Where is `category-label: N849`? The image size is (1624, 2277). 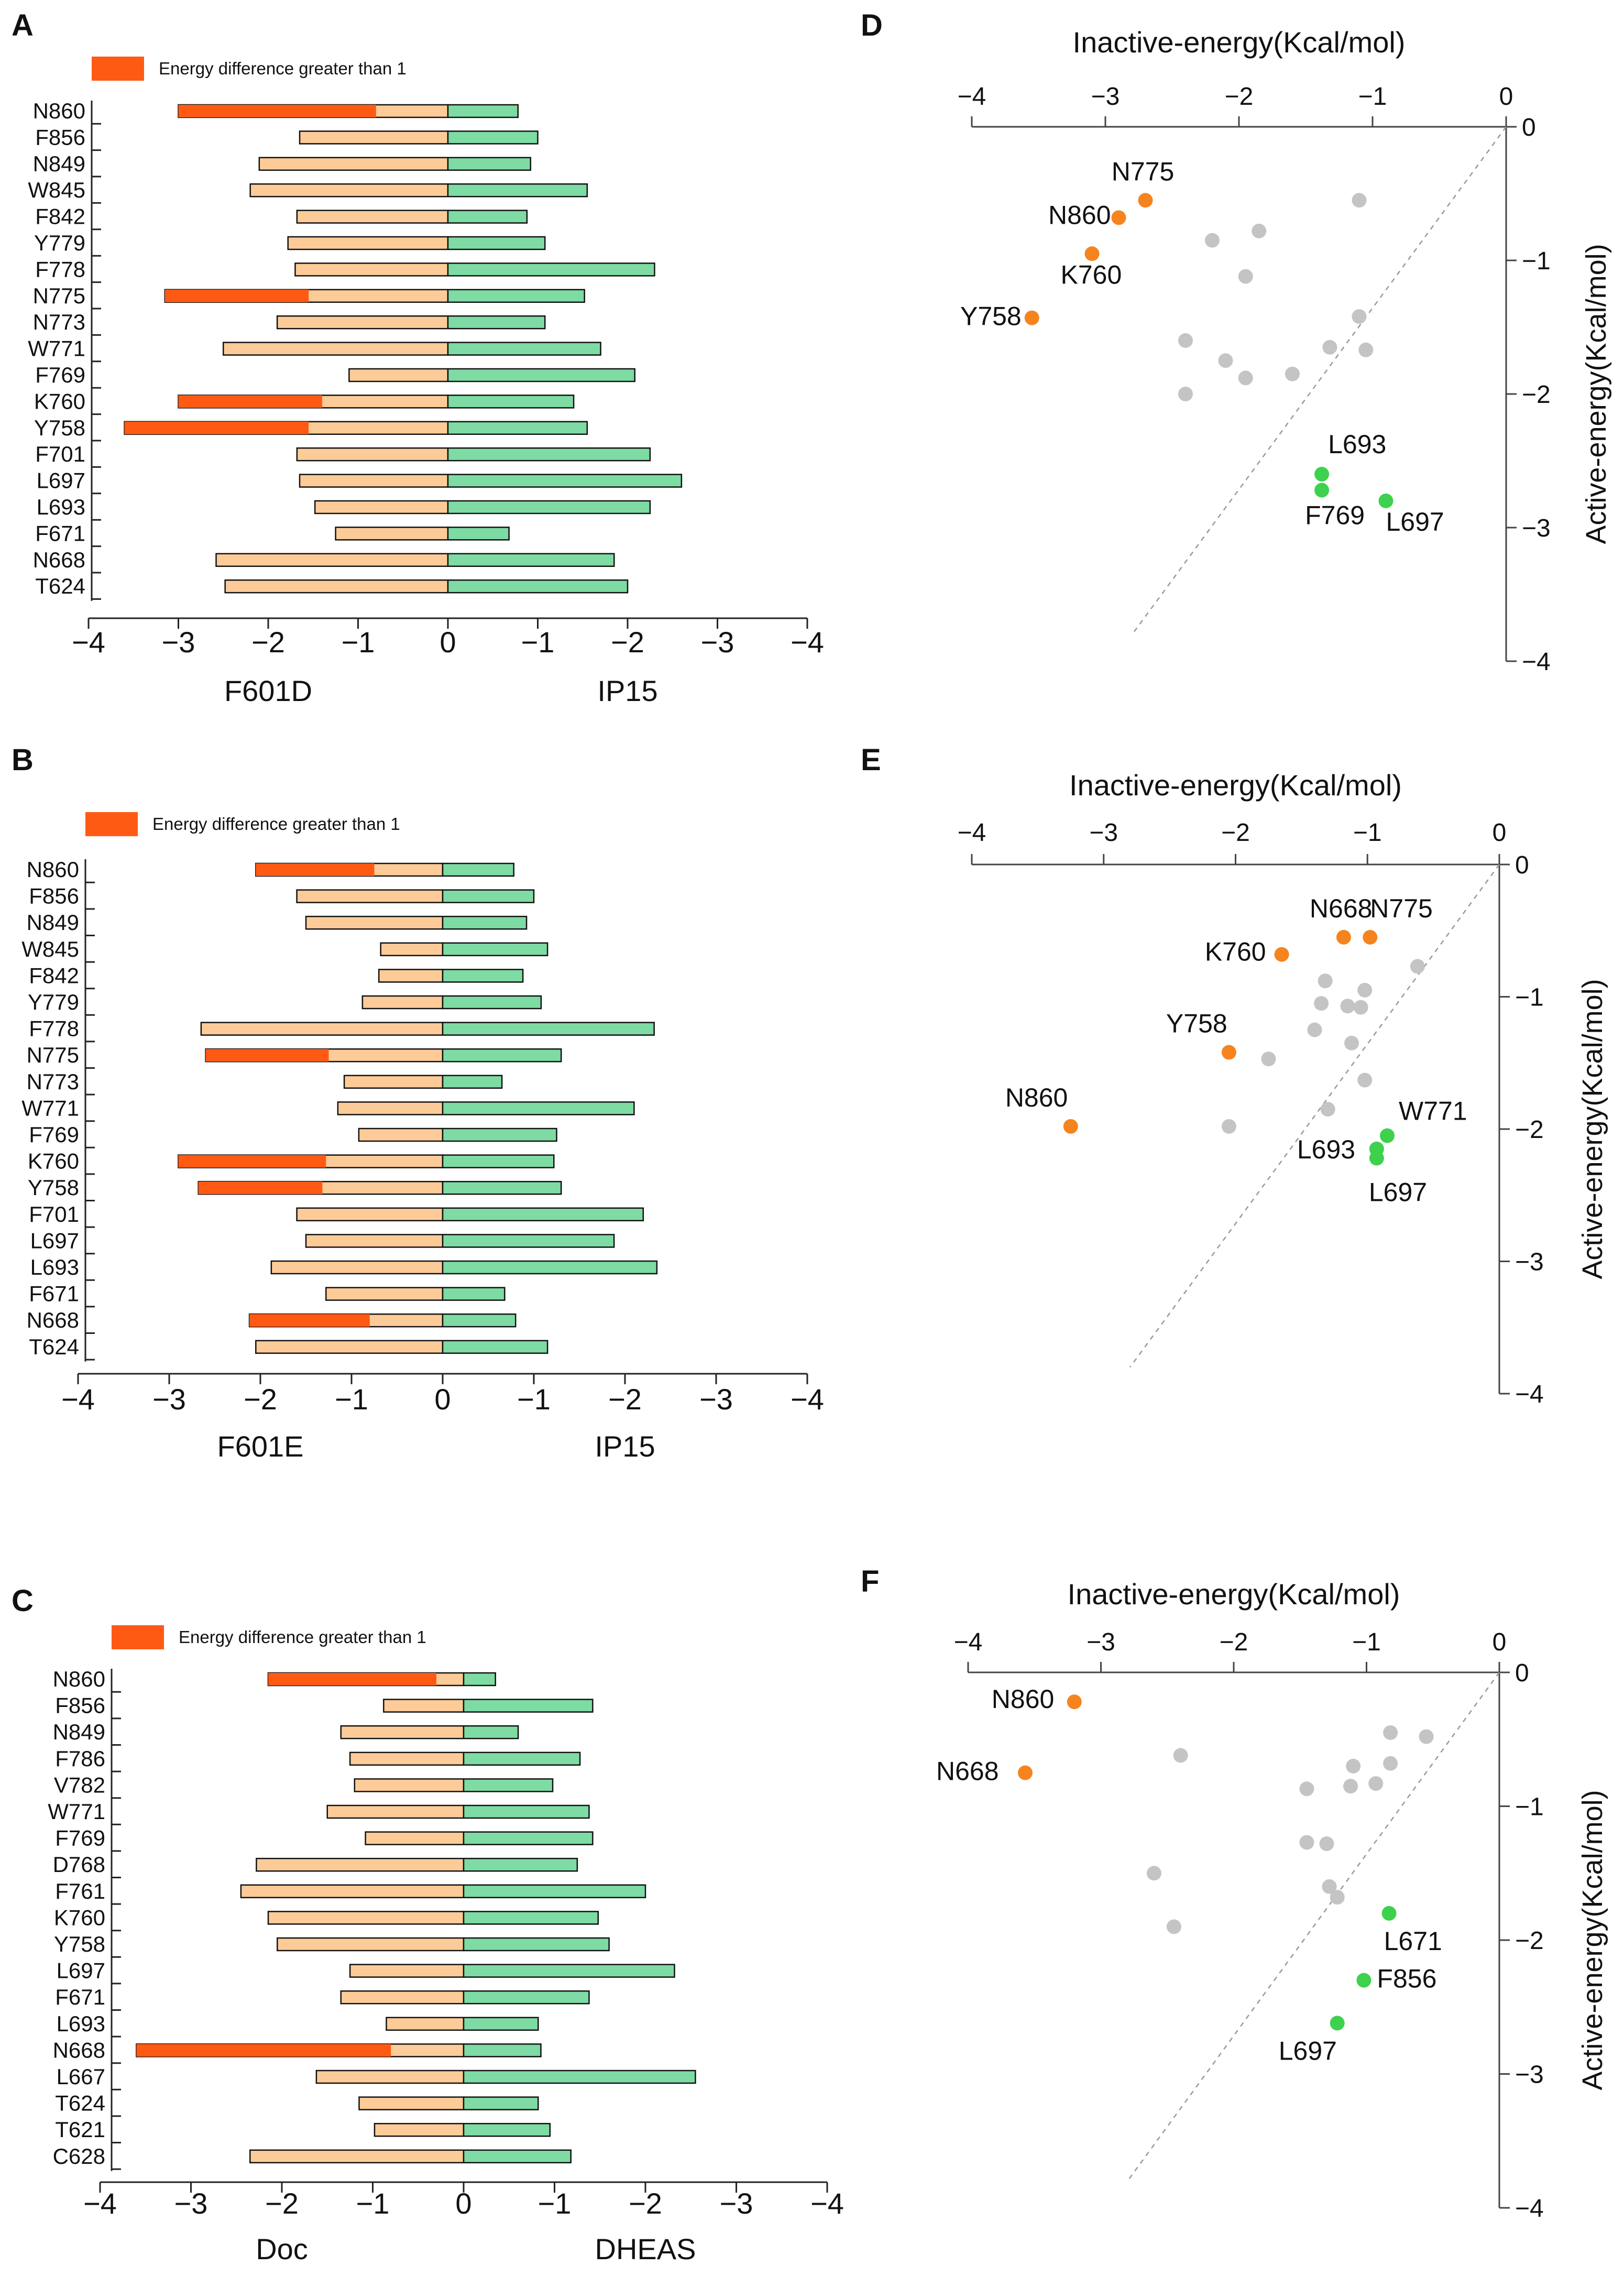
category-label: N849 is located at coordinates (59, 164).